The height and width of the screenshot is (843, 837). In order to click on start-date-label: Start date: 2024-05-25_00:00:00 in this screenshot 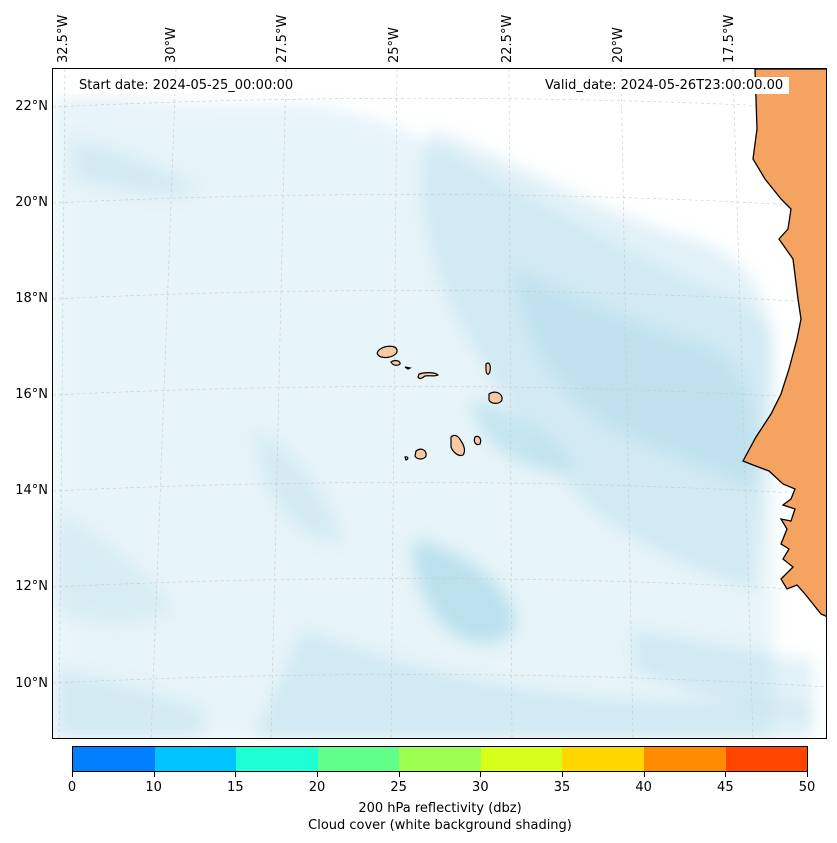, I will do `click(186, 85)`.